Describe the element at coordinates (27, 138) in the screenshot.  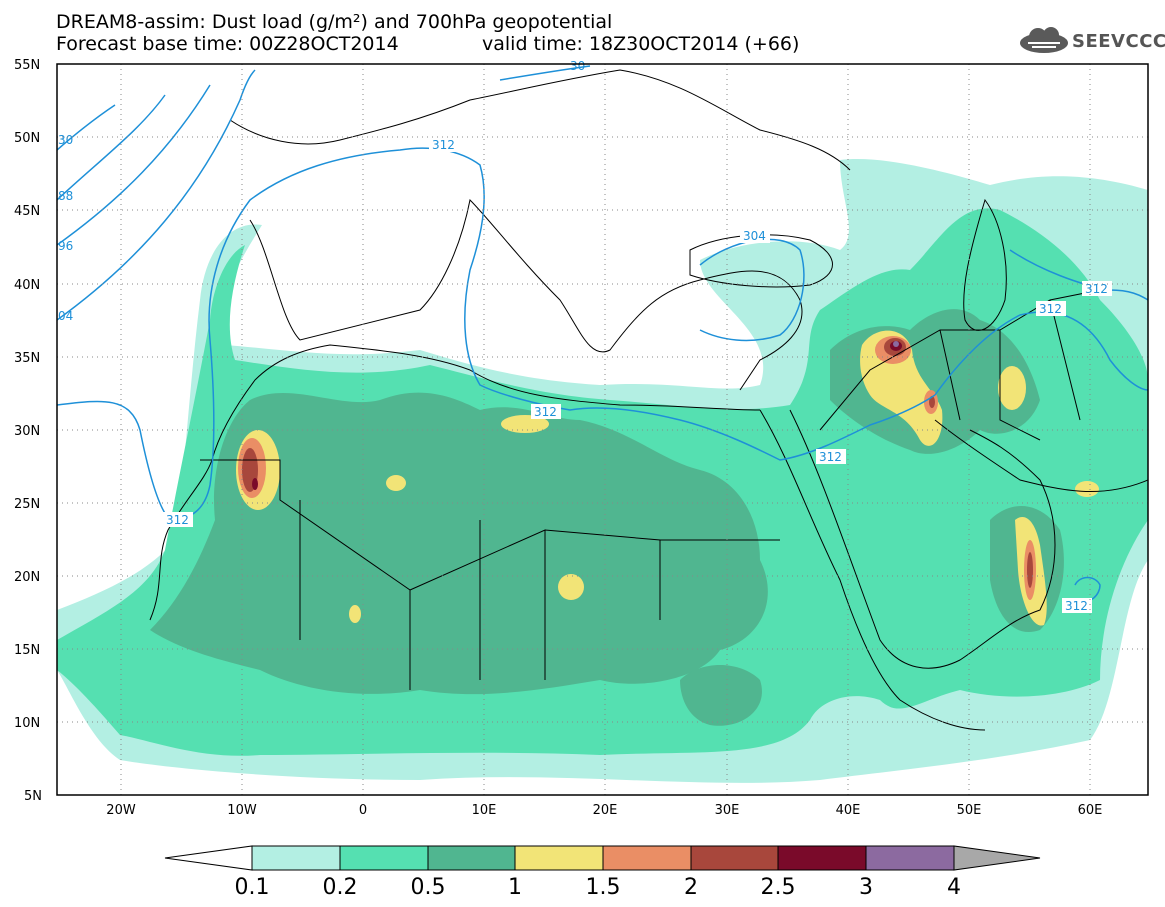
I see `lat-label: 50N` at that location.